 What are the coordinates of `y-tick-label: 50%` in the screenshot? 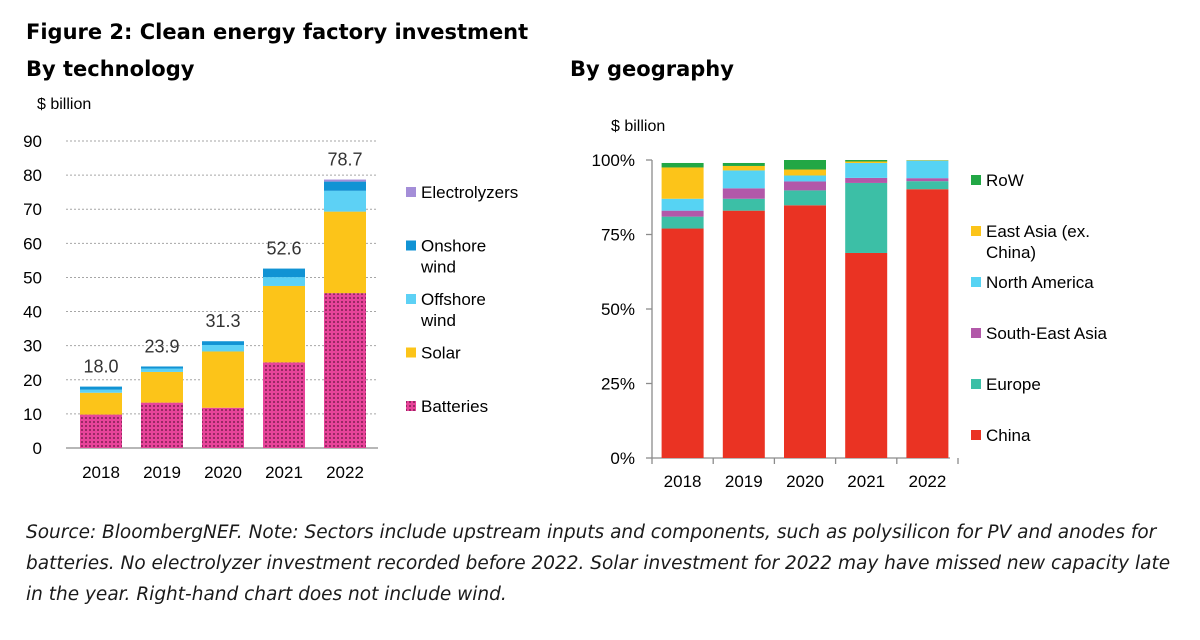 It's located at (618, 309).